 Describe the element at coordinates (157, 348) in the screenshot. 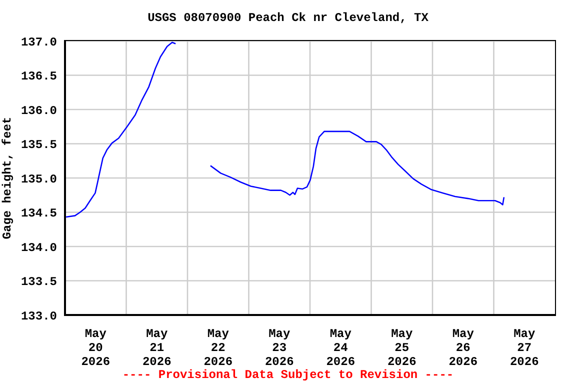

I see `x-tick-label: May 21 2026` at that location.